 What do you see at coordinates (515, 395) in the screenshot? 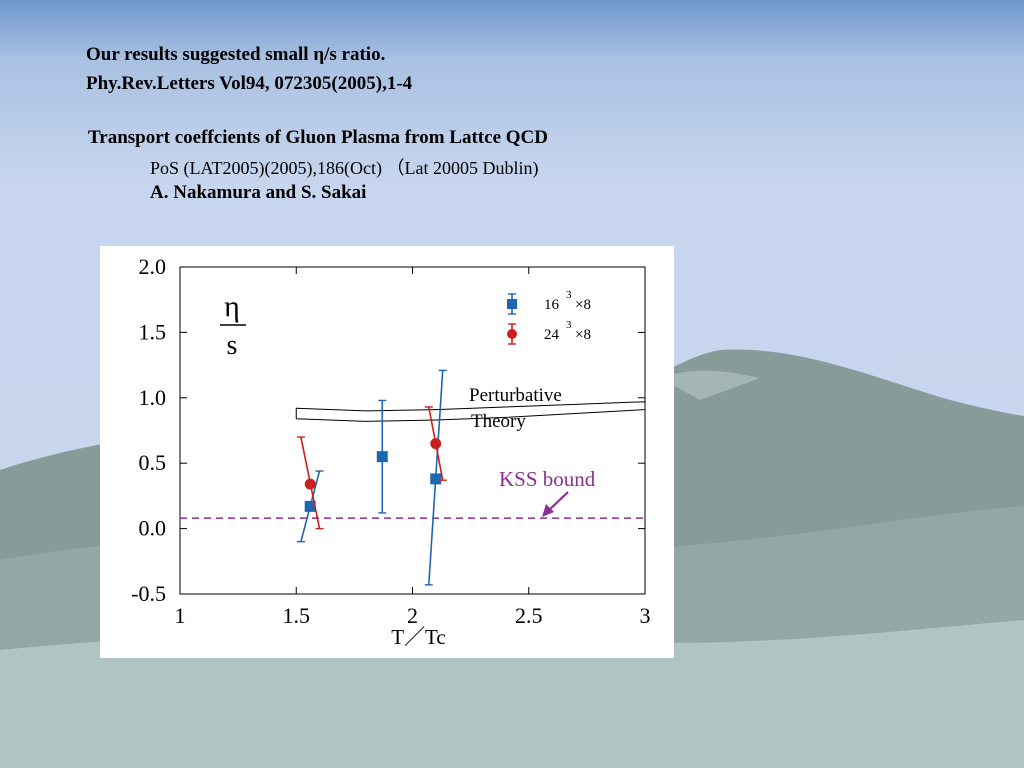
I see `perturbative-label-line1: Perturbative` at bounding box center [515, 395].